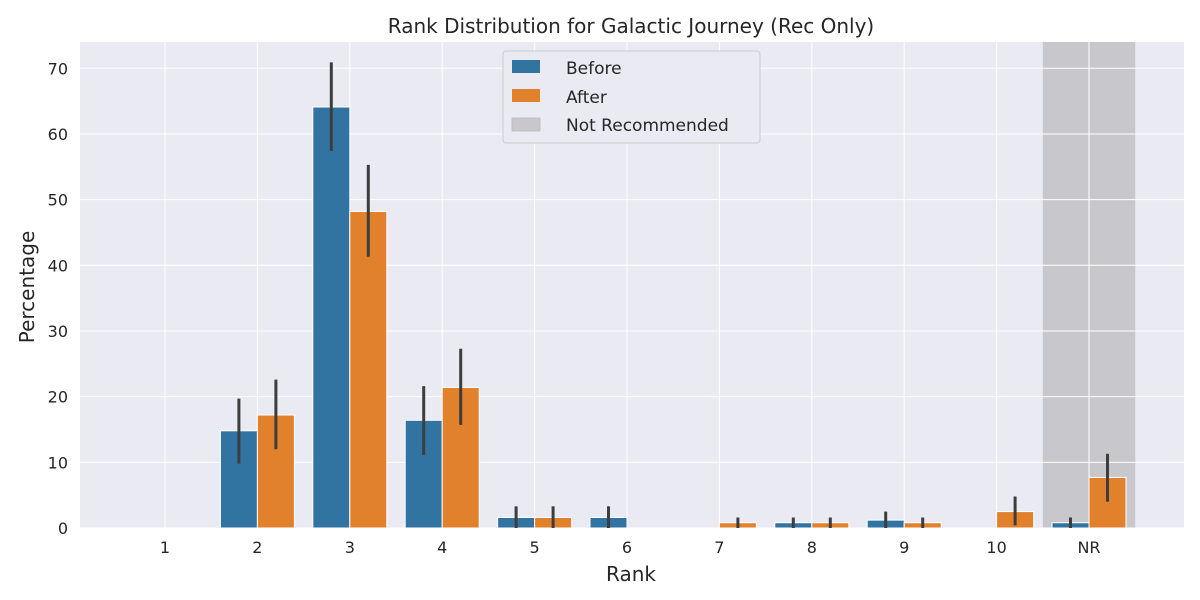 This screenshot has height=600, width=1200. I want to click on y-tick-label: 10, so click(58, 462).